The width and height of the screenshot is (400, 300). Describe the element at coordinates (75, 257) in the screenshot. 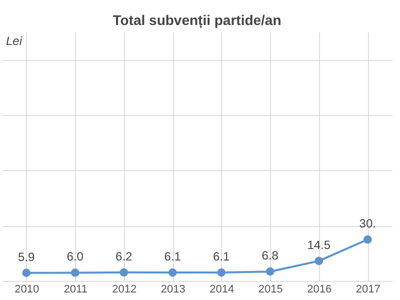

I see `data-label: 6.0` at that location.